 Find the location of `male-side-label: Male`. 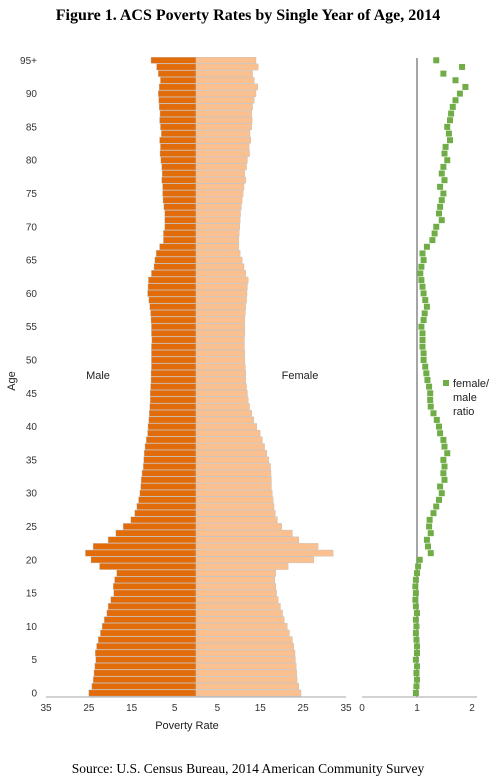

male-side-label: Male is located at coordinates (98, 376).